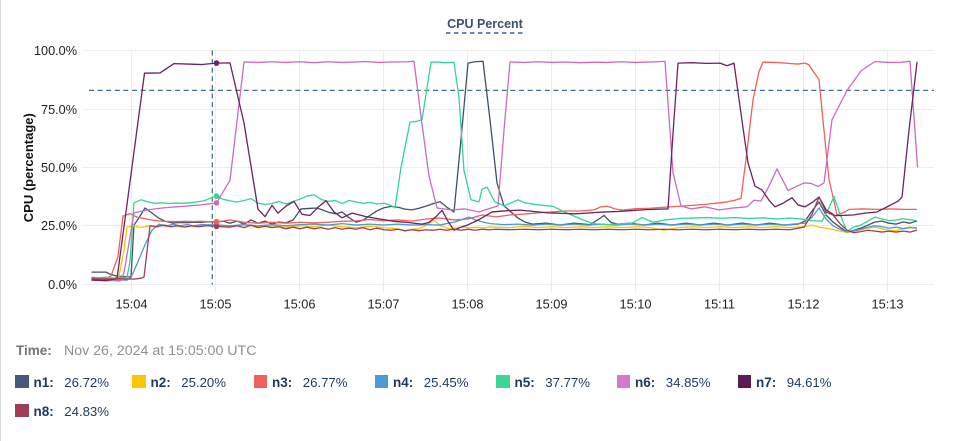  I want to click on svg-text: 15:11, so click(719, 304).